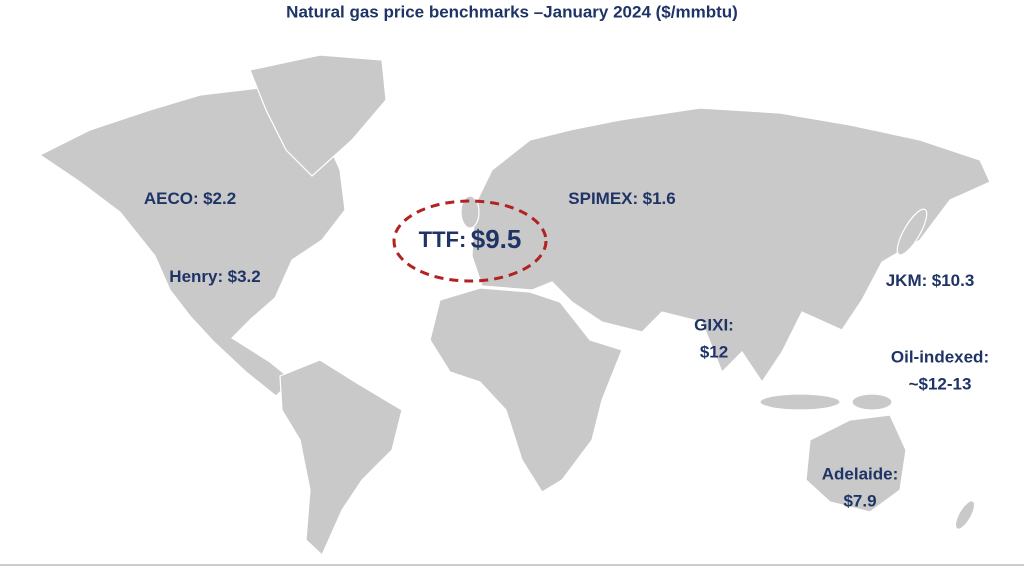  Describe the element at coordinates (219, 198) in the screenshot. I see `label-price: $2.2` at that location.